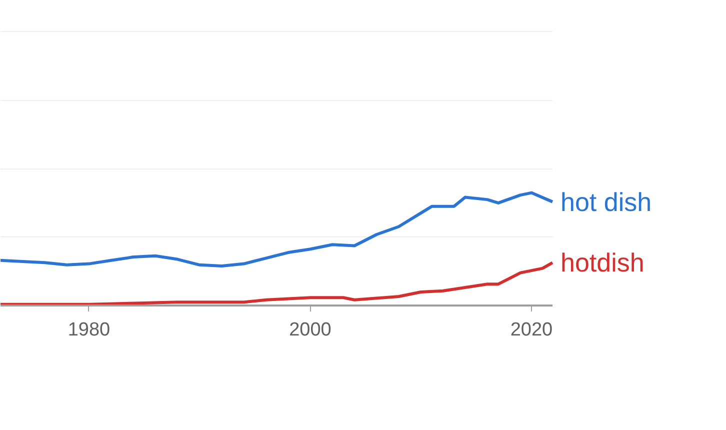 The height and width of the screenshot is (430, 726). Describe the element at coordinates (602, 263) in the screenshot. I see `series-label: hotdish` at that location.